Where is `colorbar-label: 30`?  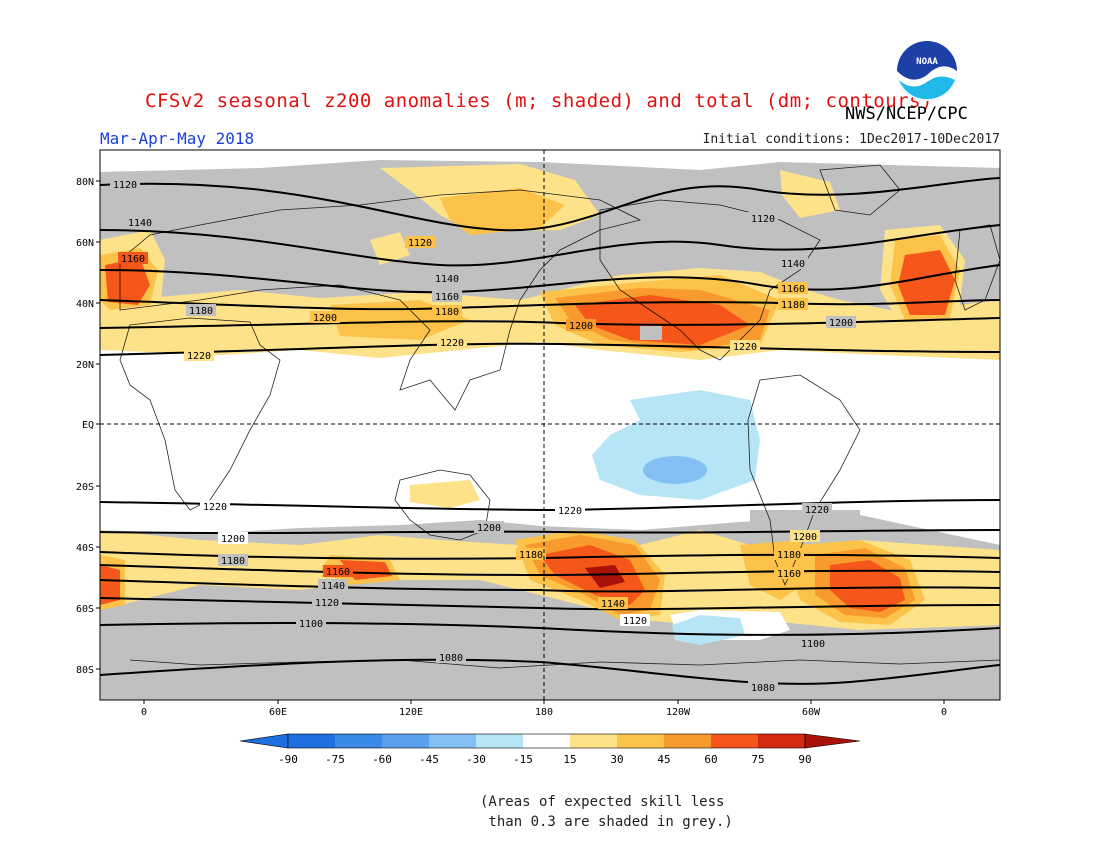 colorbar-label: 30 is located at coordinates (616, 759).